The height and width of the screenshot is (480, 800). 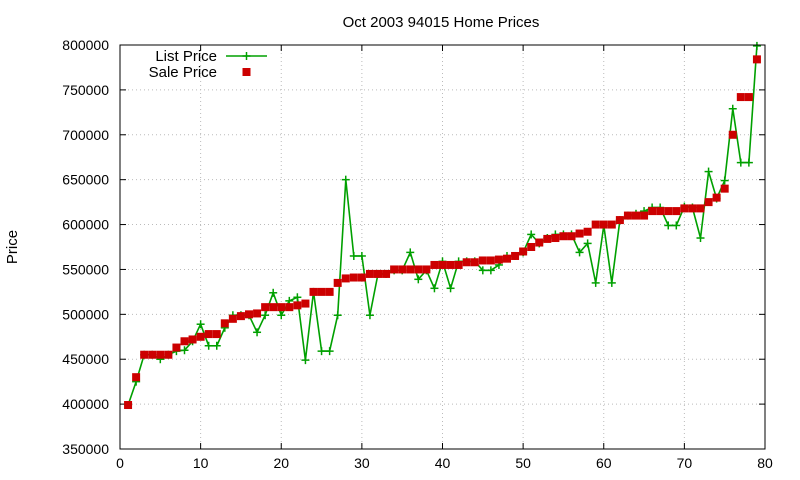 What do you see at coordinates (523, 463) in the screenshot?
I see `x-tick-label: 50` at bounding box center [523, 463].